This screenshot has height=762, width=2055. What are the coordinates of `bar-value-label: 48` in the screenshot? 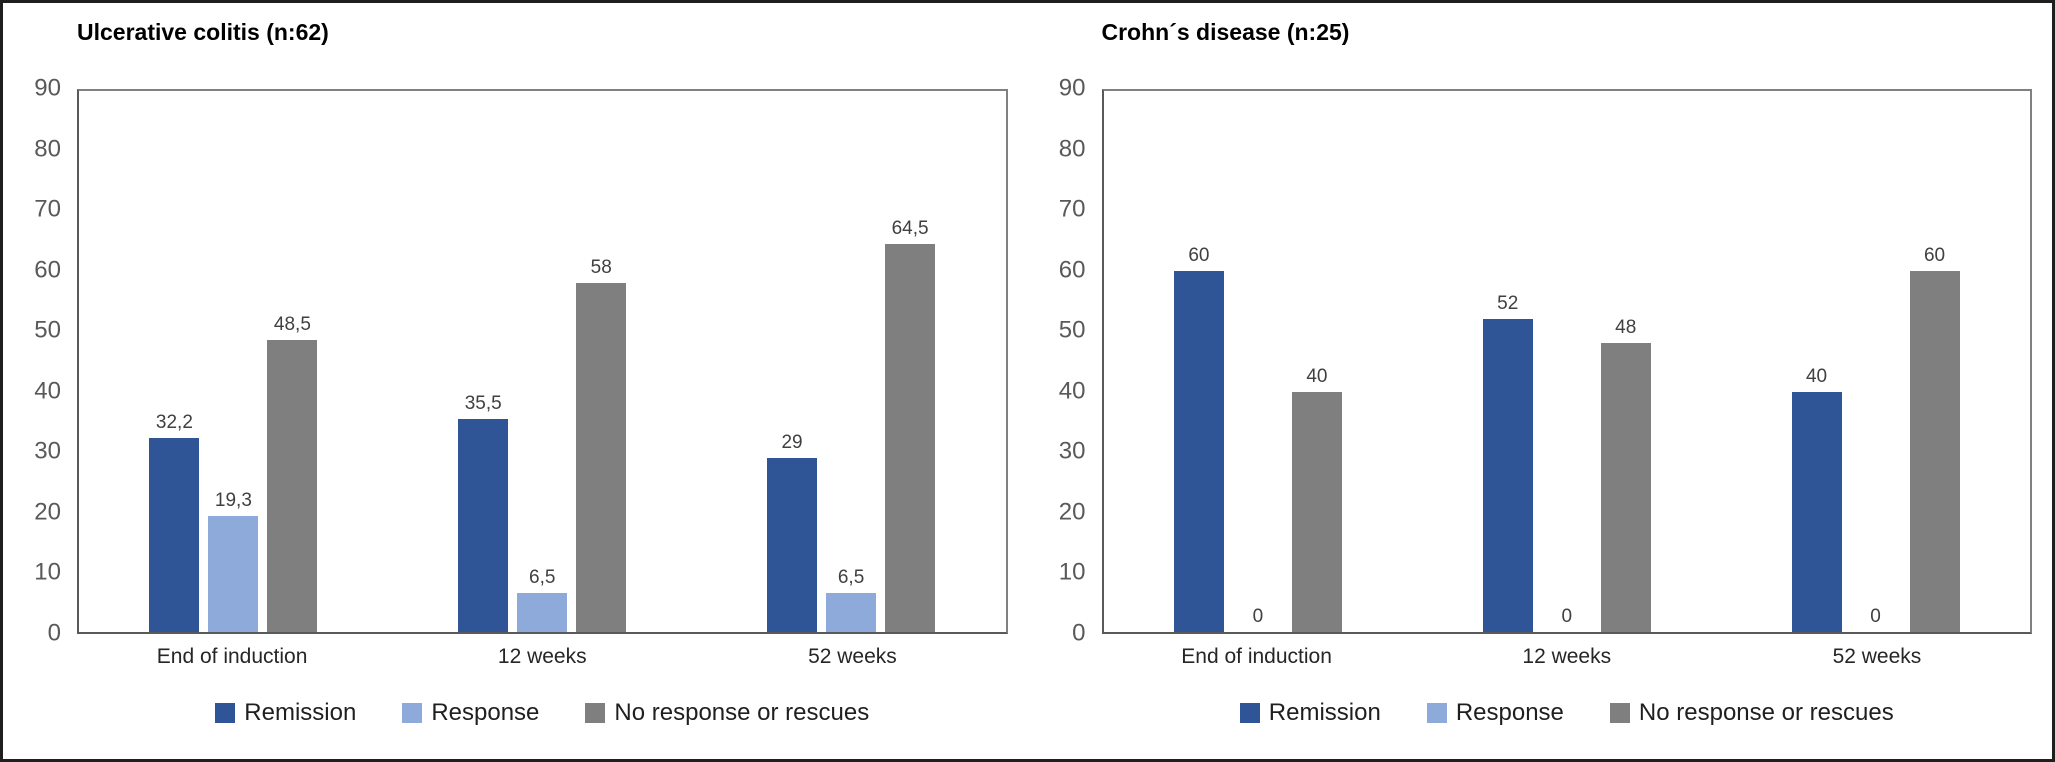 It's located at (1626, 328).